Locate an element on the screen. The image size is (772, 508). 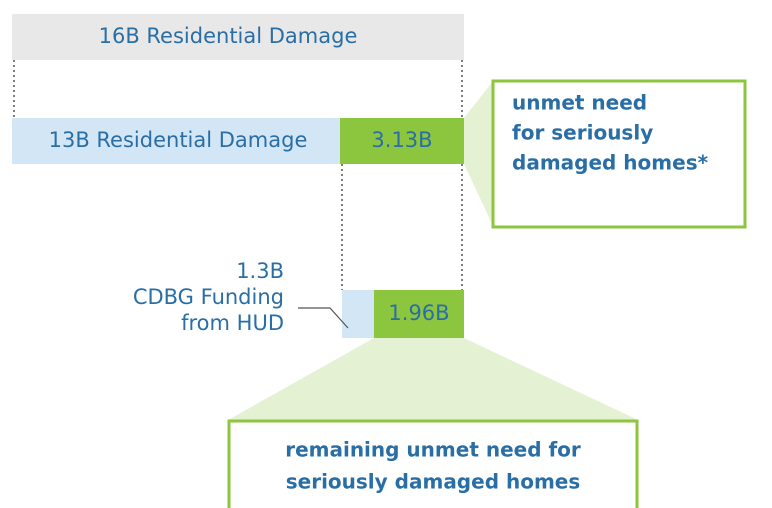
callout-text: remaining unmet need for is located at coordinates (433, 450).